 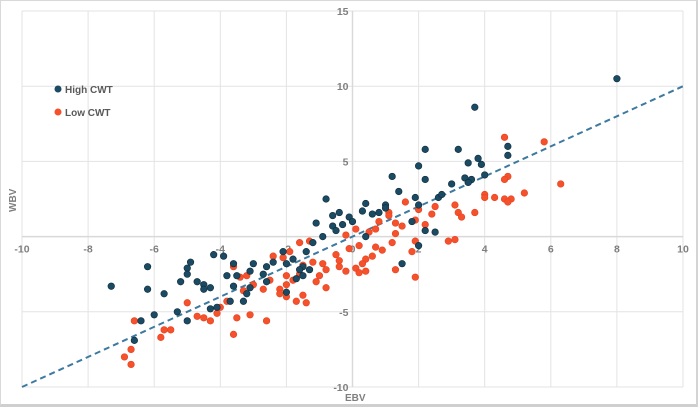 I want to click on x-tick-label: -10, so click(x=21, y=250).